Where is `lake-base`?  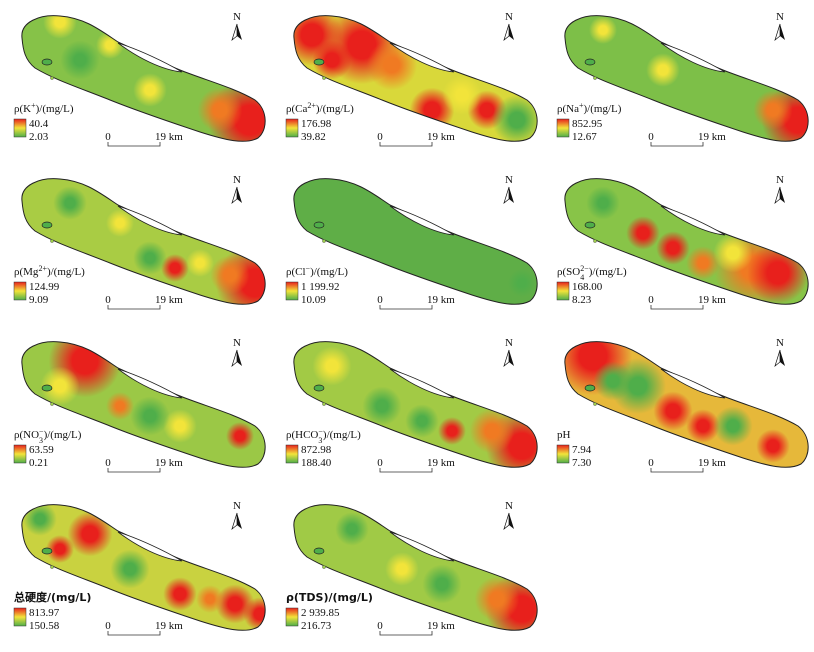
lake-base is located at coordinates (686, 78).